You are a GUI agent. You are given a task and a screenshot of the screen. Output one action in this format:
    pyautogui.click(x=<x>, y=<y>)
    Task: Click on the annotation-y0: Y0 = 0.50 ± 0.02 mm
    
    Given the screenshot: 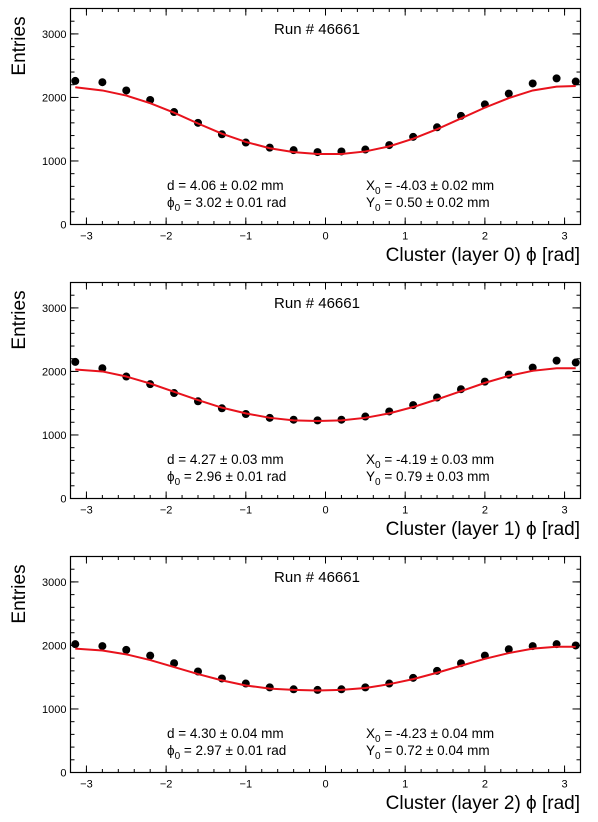 What is the action you would take?
    pyautogui.click(x=428, y=204)
    